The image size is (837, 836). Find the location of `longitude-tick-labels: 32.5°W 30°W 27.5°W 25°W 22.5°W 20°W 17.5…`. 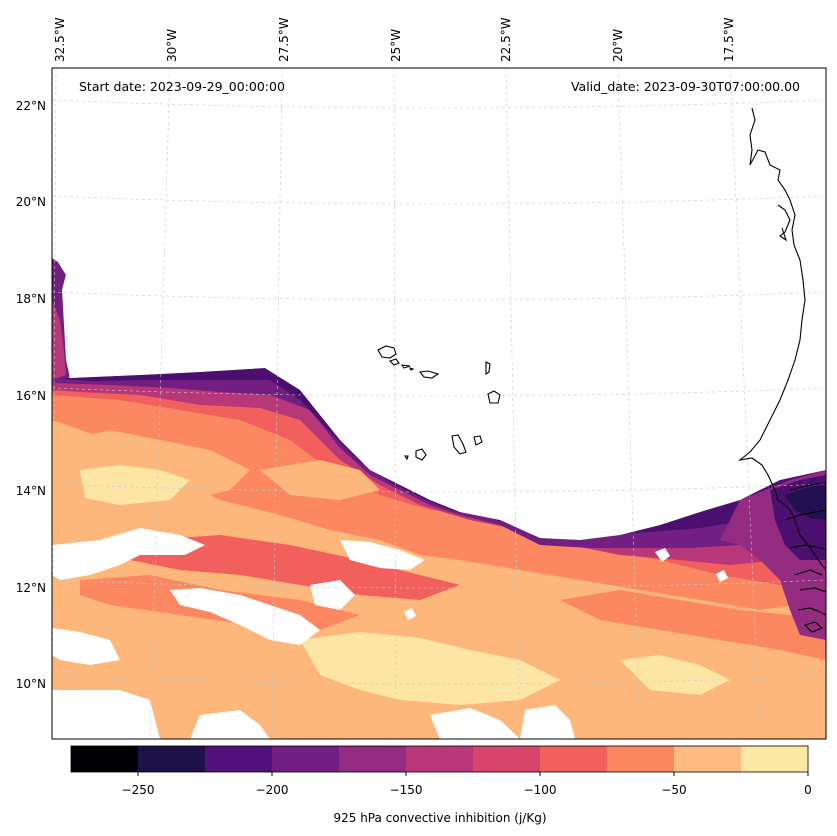

longitude-tick-labels: 32.5°W 30°W 27.5°W 25°W 22.5°W 20°W 17.5… is located at coordinates (394, 39).